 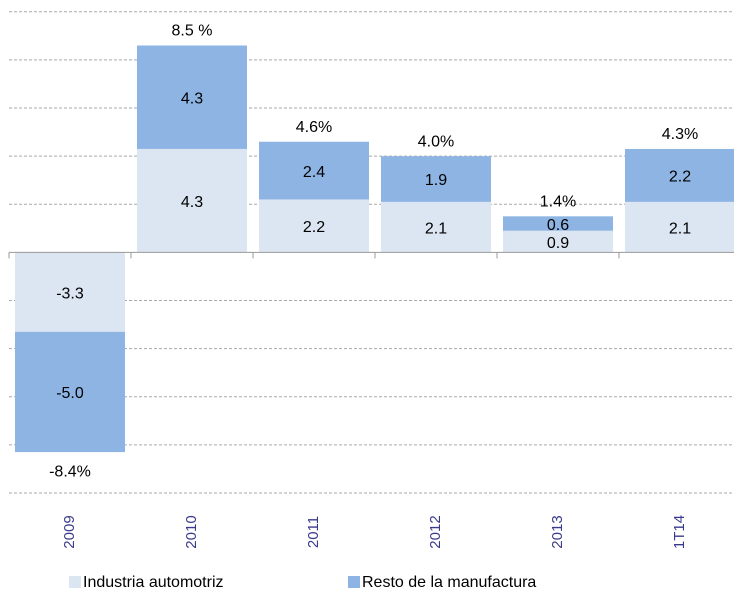 I want to click on x-tick-label: 2013, so click(x=557, y=531).